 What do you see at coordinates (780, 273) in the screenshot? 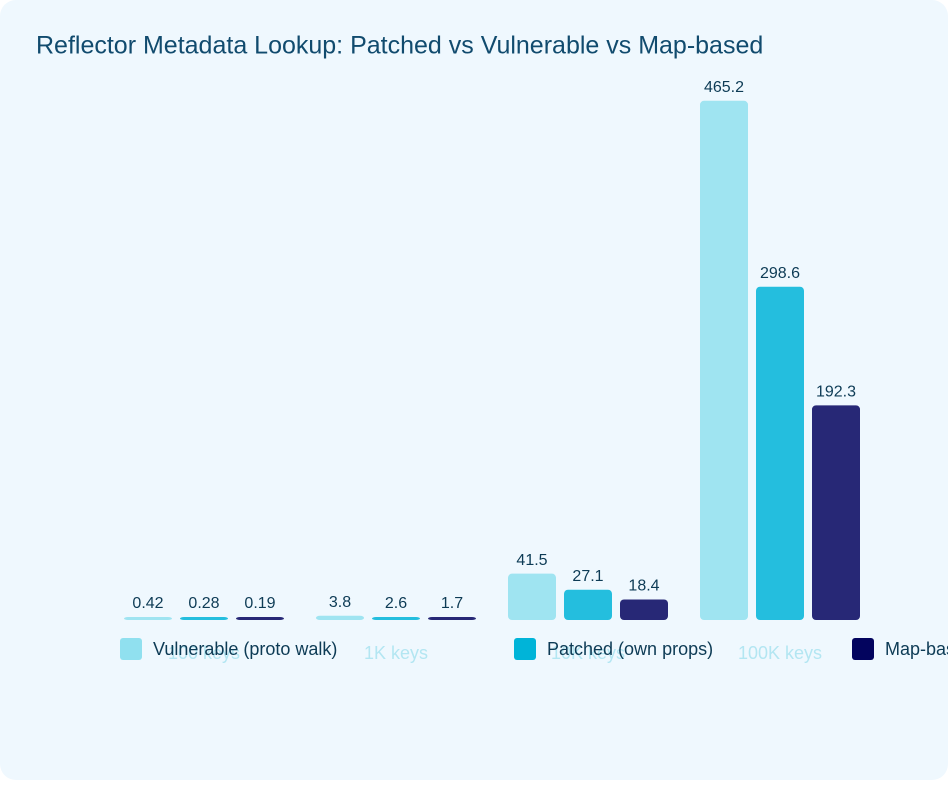
I see `value-label: 298.6` at bounding box center [780, 273].